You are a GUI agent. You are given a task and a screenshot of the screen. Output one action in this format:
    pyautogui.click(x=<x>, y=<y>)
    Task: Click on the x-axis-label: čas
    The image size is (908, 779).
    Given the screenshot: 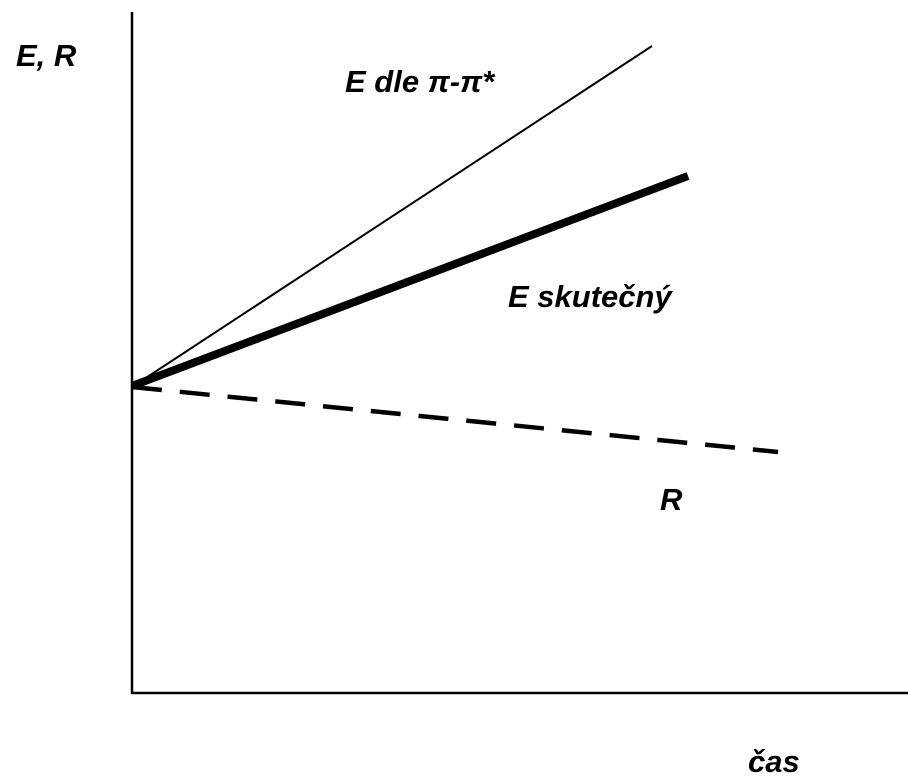 What is the action you would take?
    pyautogui.click(x=774, y=761)
    